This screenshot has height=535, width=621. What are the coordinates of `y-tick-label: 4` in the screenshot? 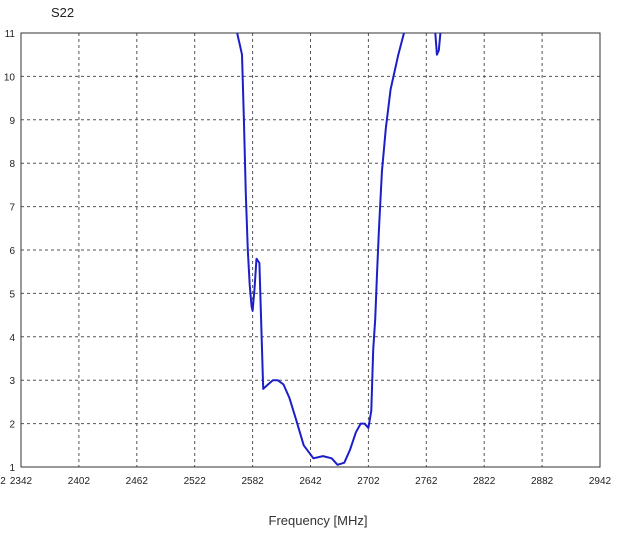 It's located at (12, 338).